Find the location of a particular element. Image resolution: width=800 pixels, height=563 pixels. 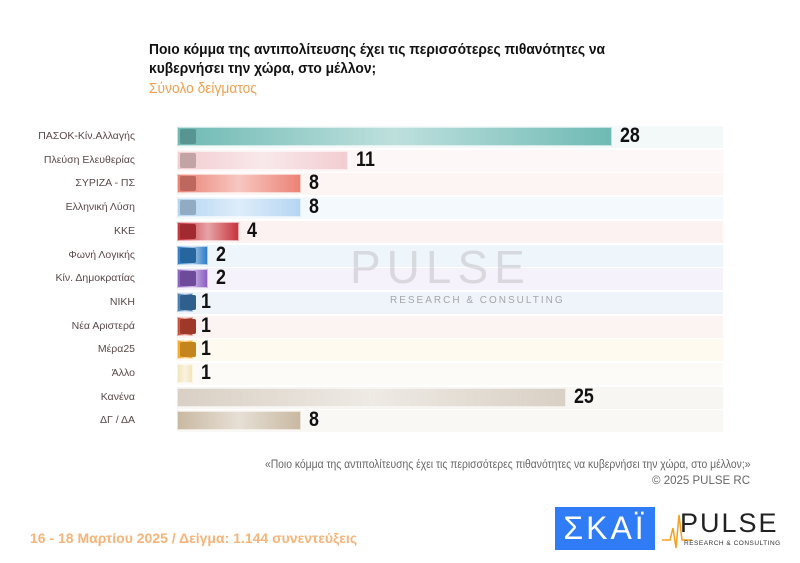

value-label: 4 is located at coordinates (252, 230).